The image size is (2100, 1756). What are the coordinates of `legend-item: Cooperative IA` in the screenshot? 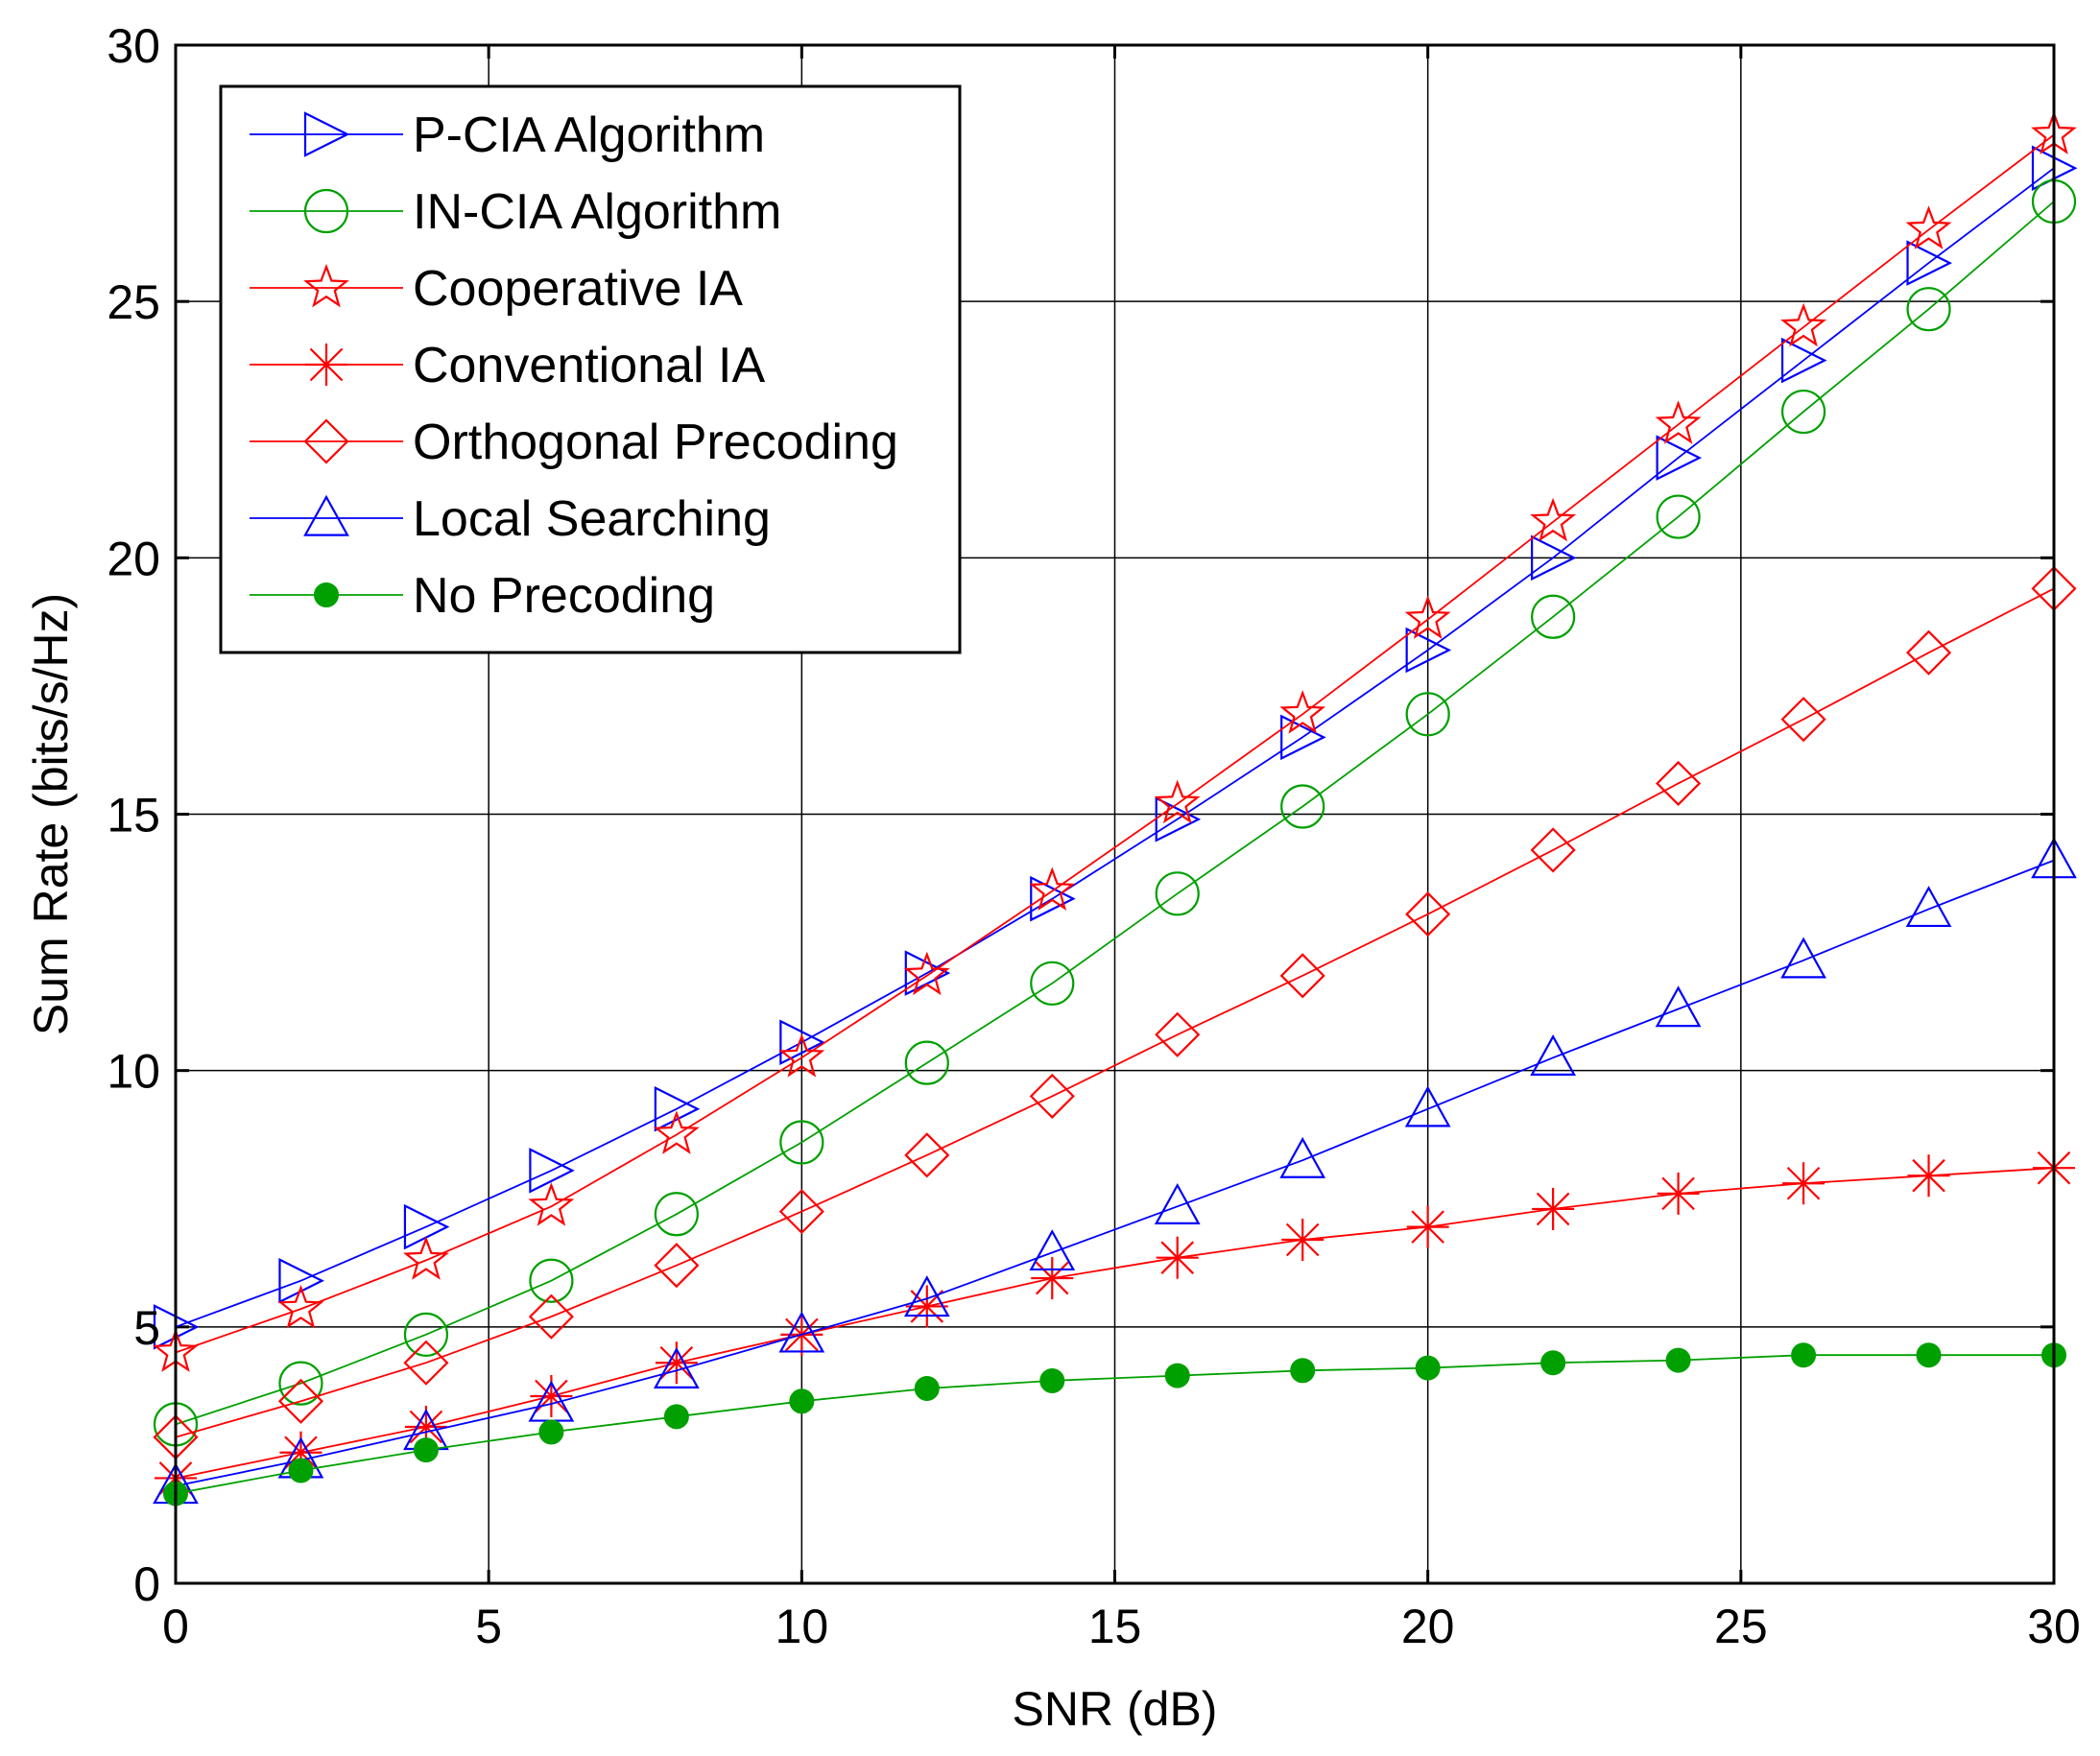 It's located at (497, 289).